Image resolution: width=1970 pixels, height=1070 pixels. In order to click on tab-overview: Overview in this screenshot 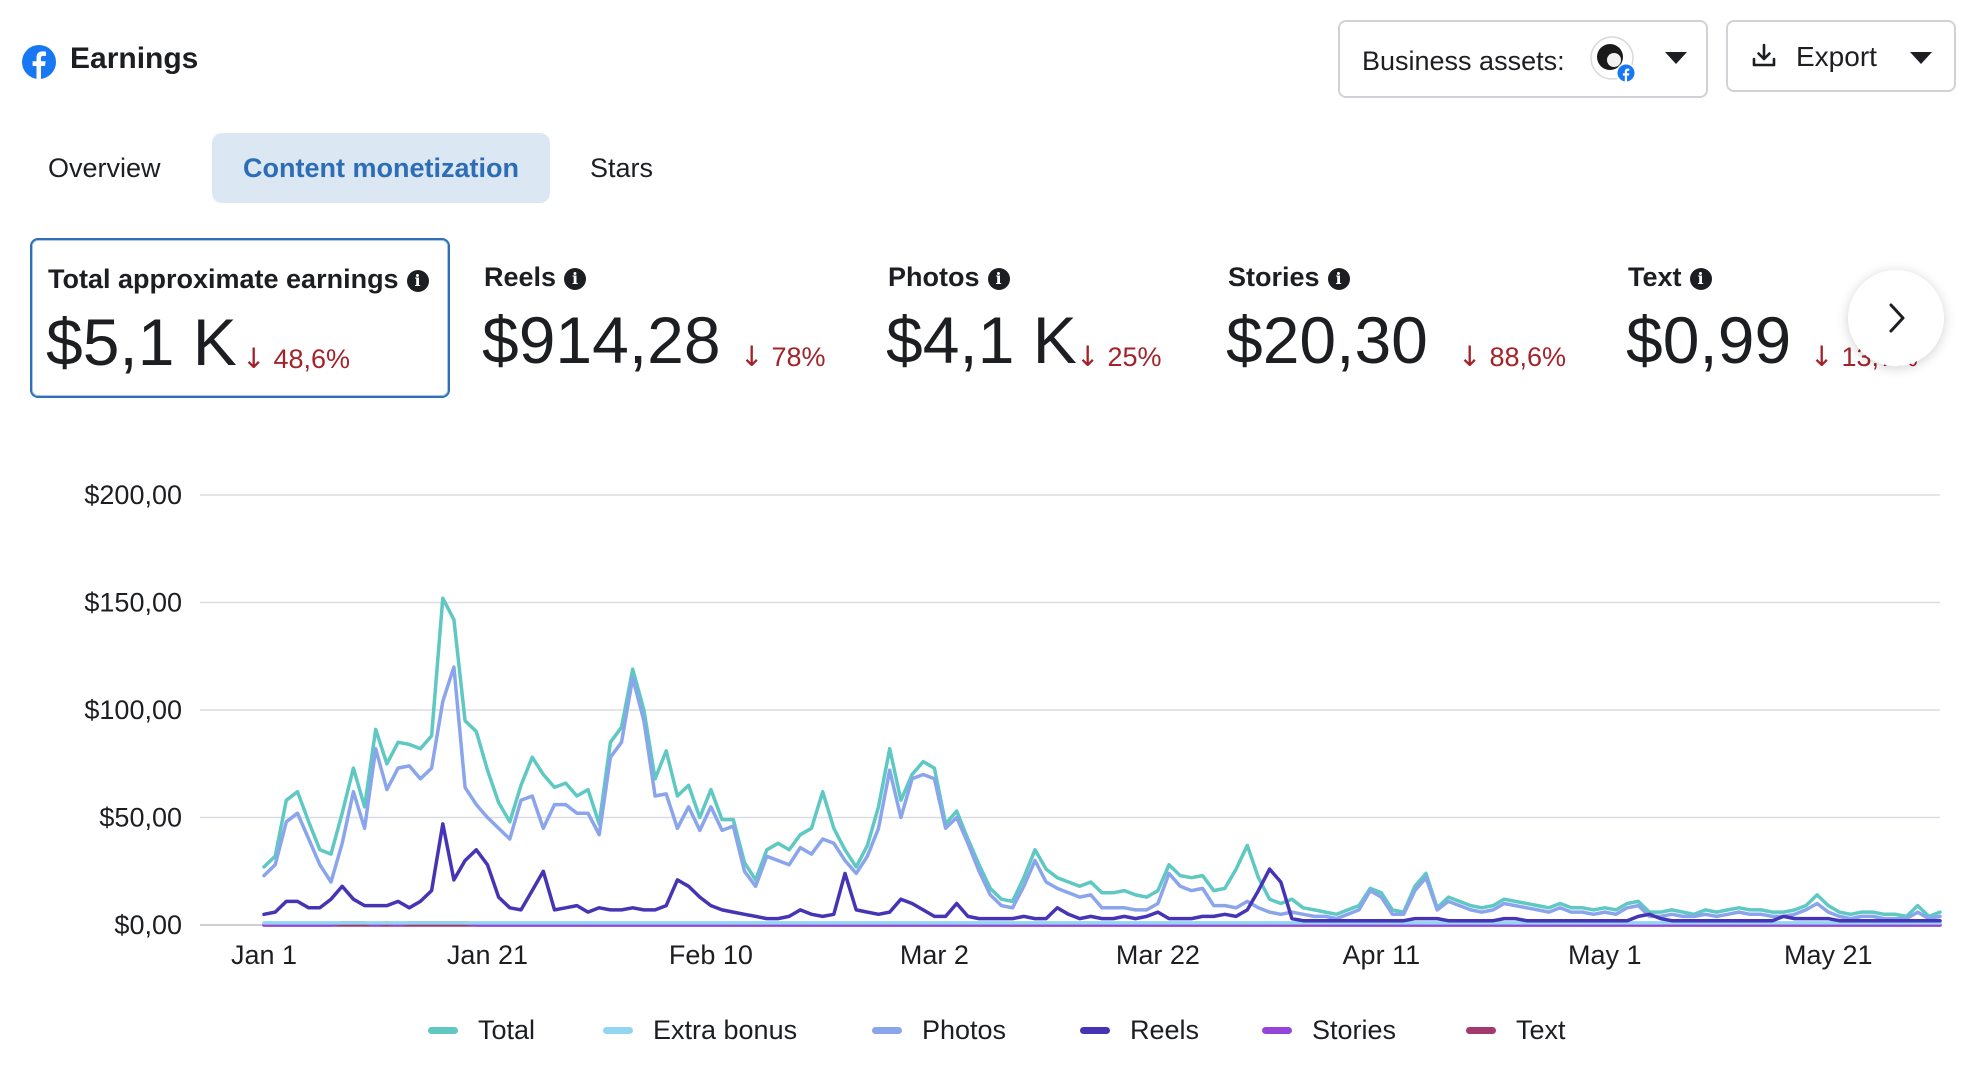, I will do `click(104, 168)`.